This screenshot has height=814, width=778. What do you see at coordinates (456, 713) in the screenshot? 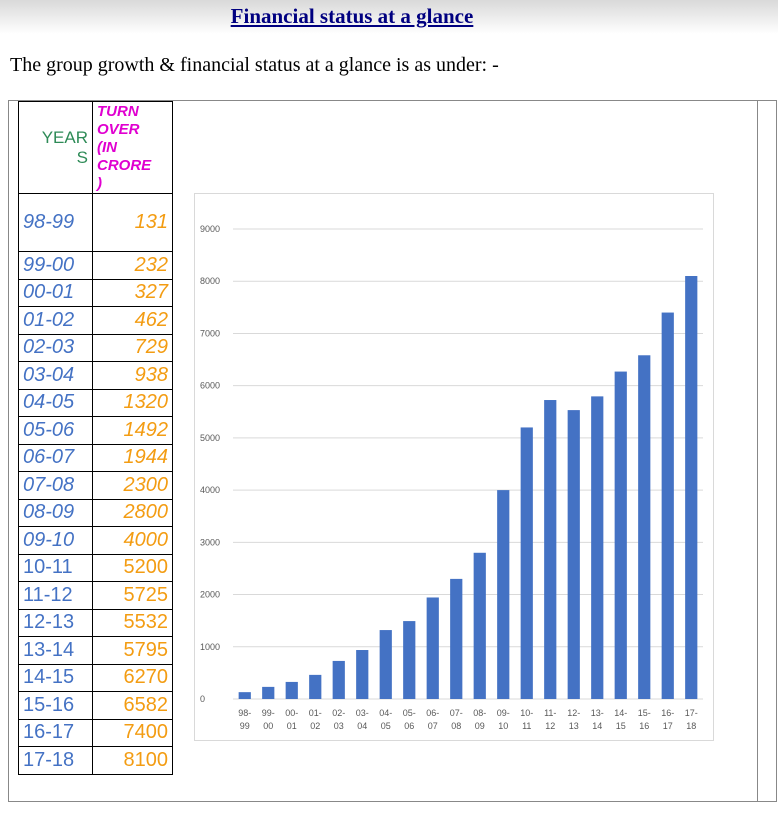
I see `x-tick-label: 07-` at bounding box center [456, 713].